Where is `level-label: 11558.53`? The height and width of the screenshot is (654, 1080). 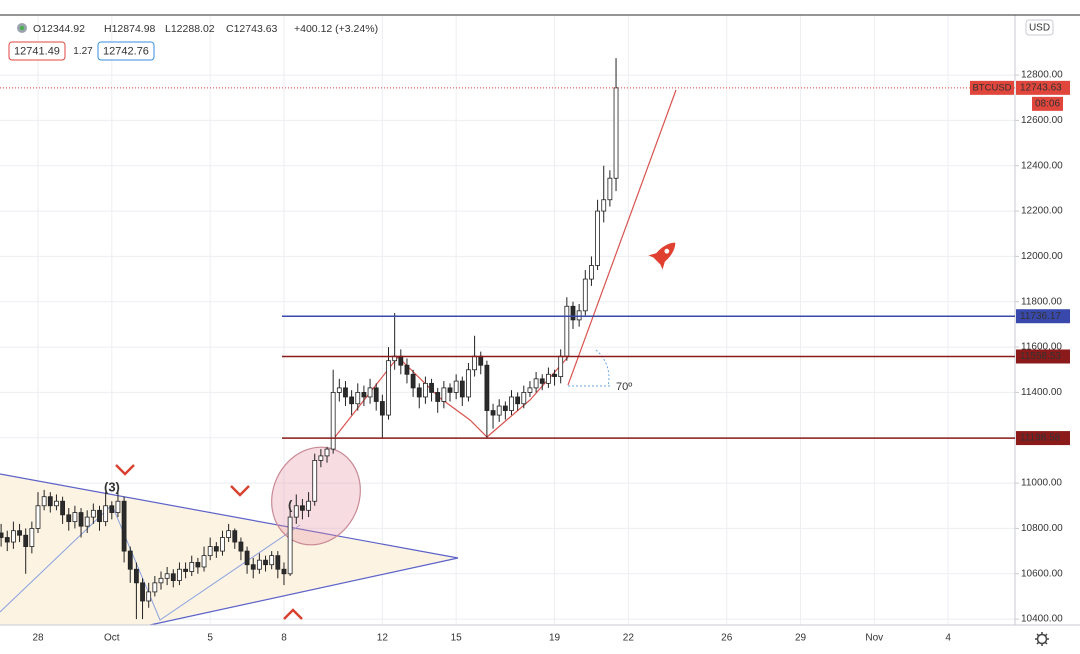
level-label: 11558.53 is located at coordinates (1040, 356).